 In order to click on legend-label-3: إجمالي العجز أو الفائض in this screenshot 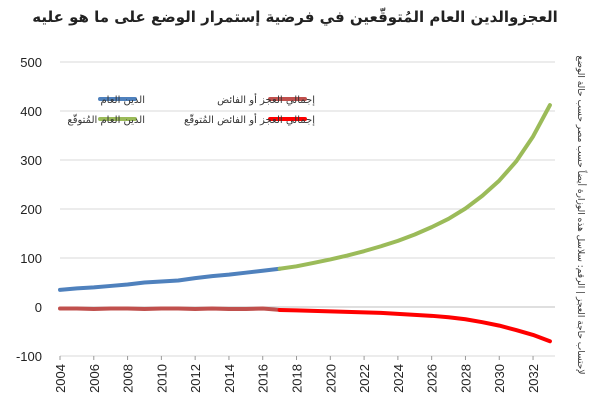, I will do `click(266, 99)`.